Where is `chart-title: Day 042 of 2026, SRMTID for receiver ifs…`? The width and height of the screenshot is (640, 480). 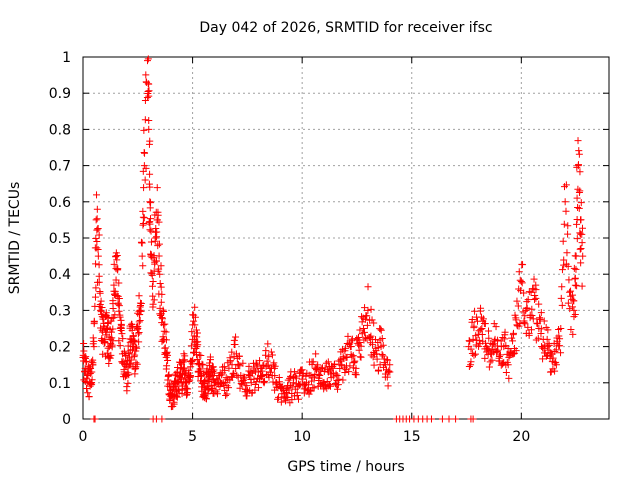
chart-title: Day 042 of 2026, SRMTID for receiver ifs… is located at coordinates (345, 28).